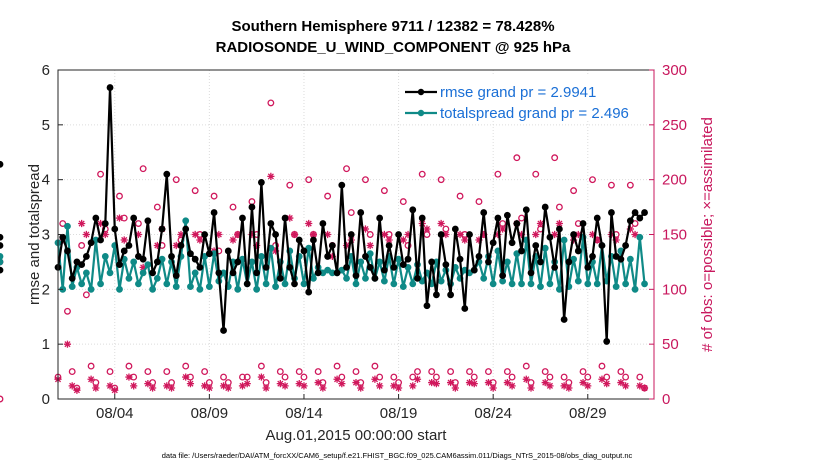 This screenshot has width=830, height=470. What do you see at coordinates (707, 234) in the screenshot?
I see `y-axis-right-label: # of obs: o=possible; ×=assimilated` at bounding box center [707, 234].